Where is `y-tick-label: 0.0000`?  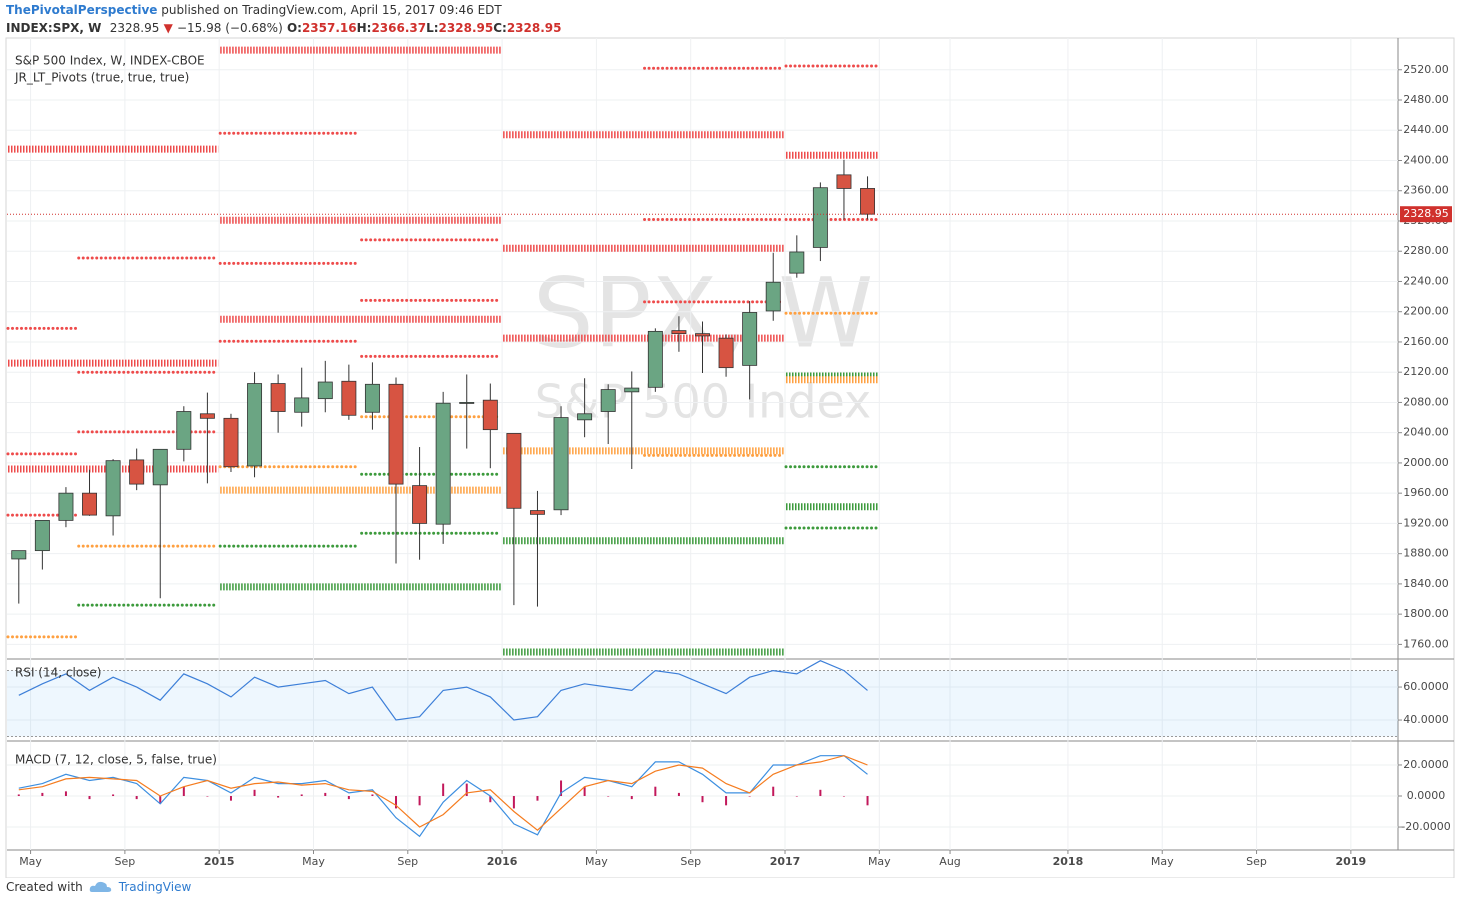
y-tick-label: 0.0000 is located at coordinates (1426, 795).